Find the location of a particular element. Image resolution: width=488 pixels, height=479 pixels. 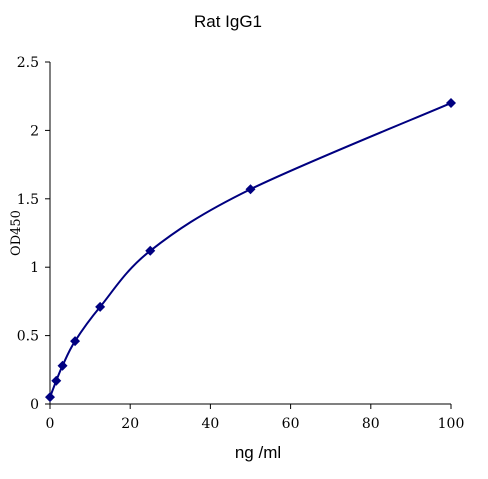

y-tick-label: 0 is located at coordinates (34, 405).